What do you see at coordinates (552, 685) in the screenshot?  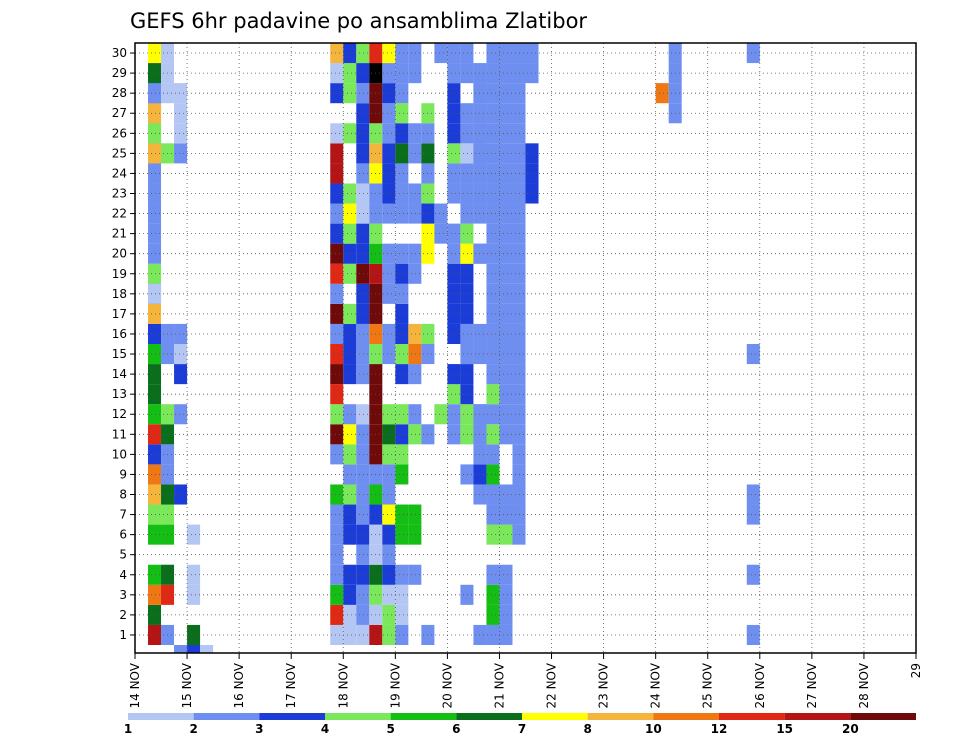 I see `x-tick-label: 22 NOV` at bounding box center [552, 685].